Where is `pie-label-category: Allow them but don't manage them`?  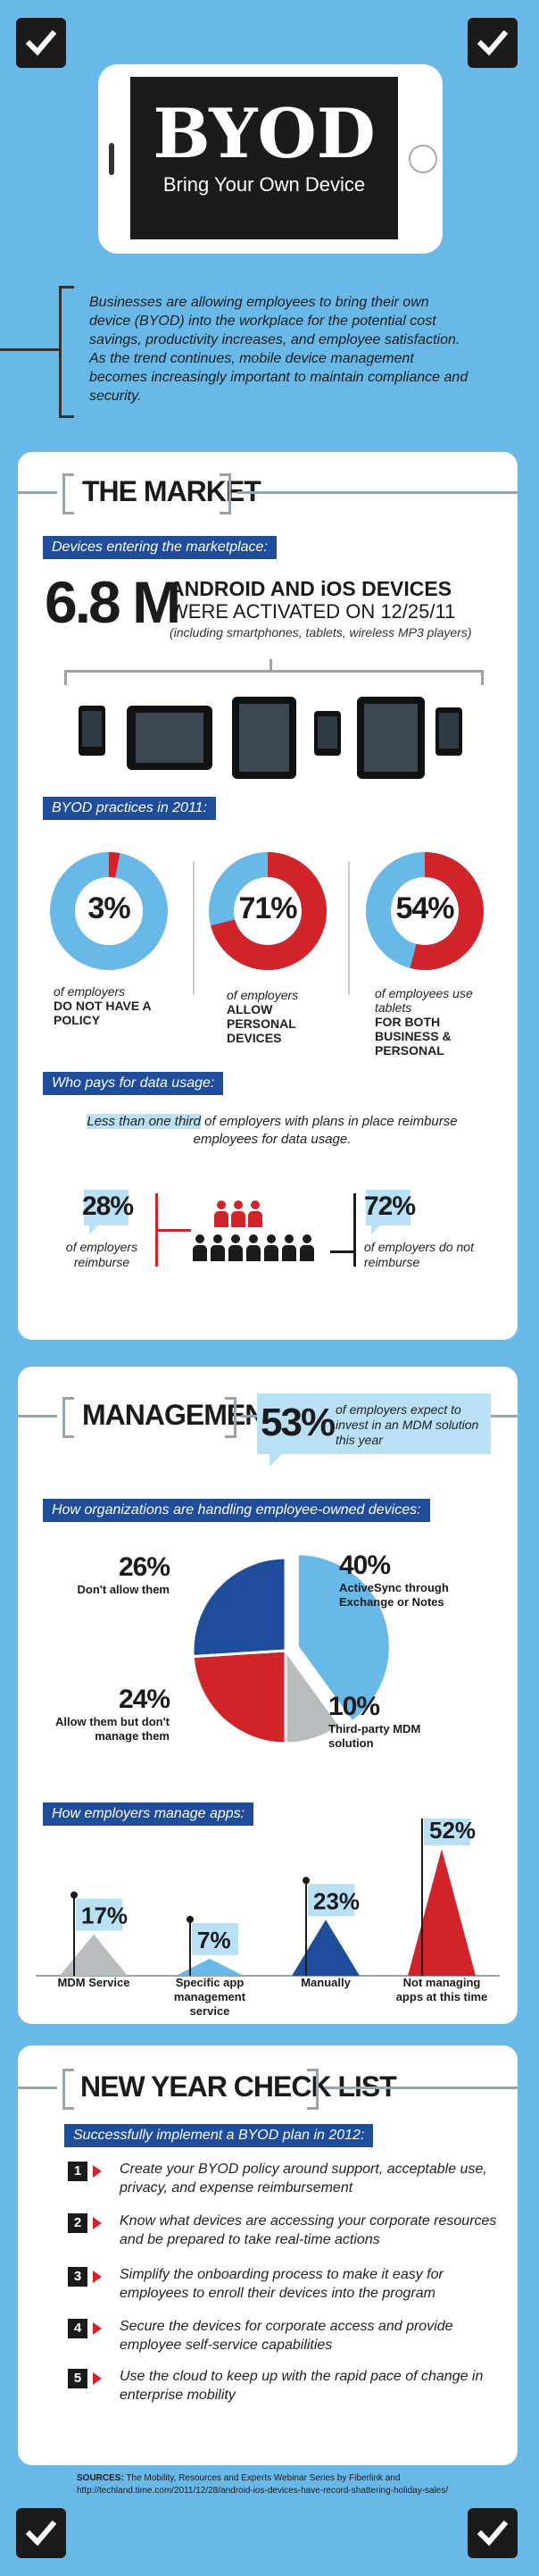
pie-label-category: Allow them but don't manage them is located at coordinates (112, 1729).